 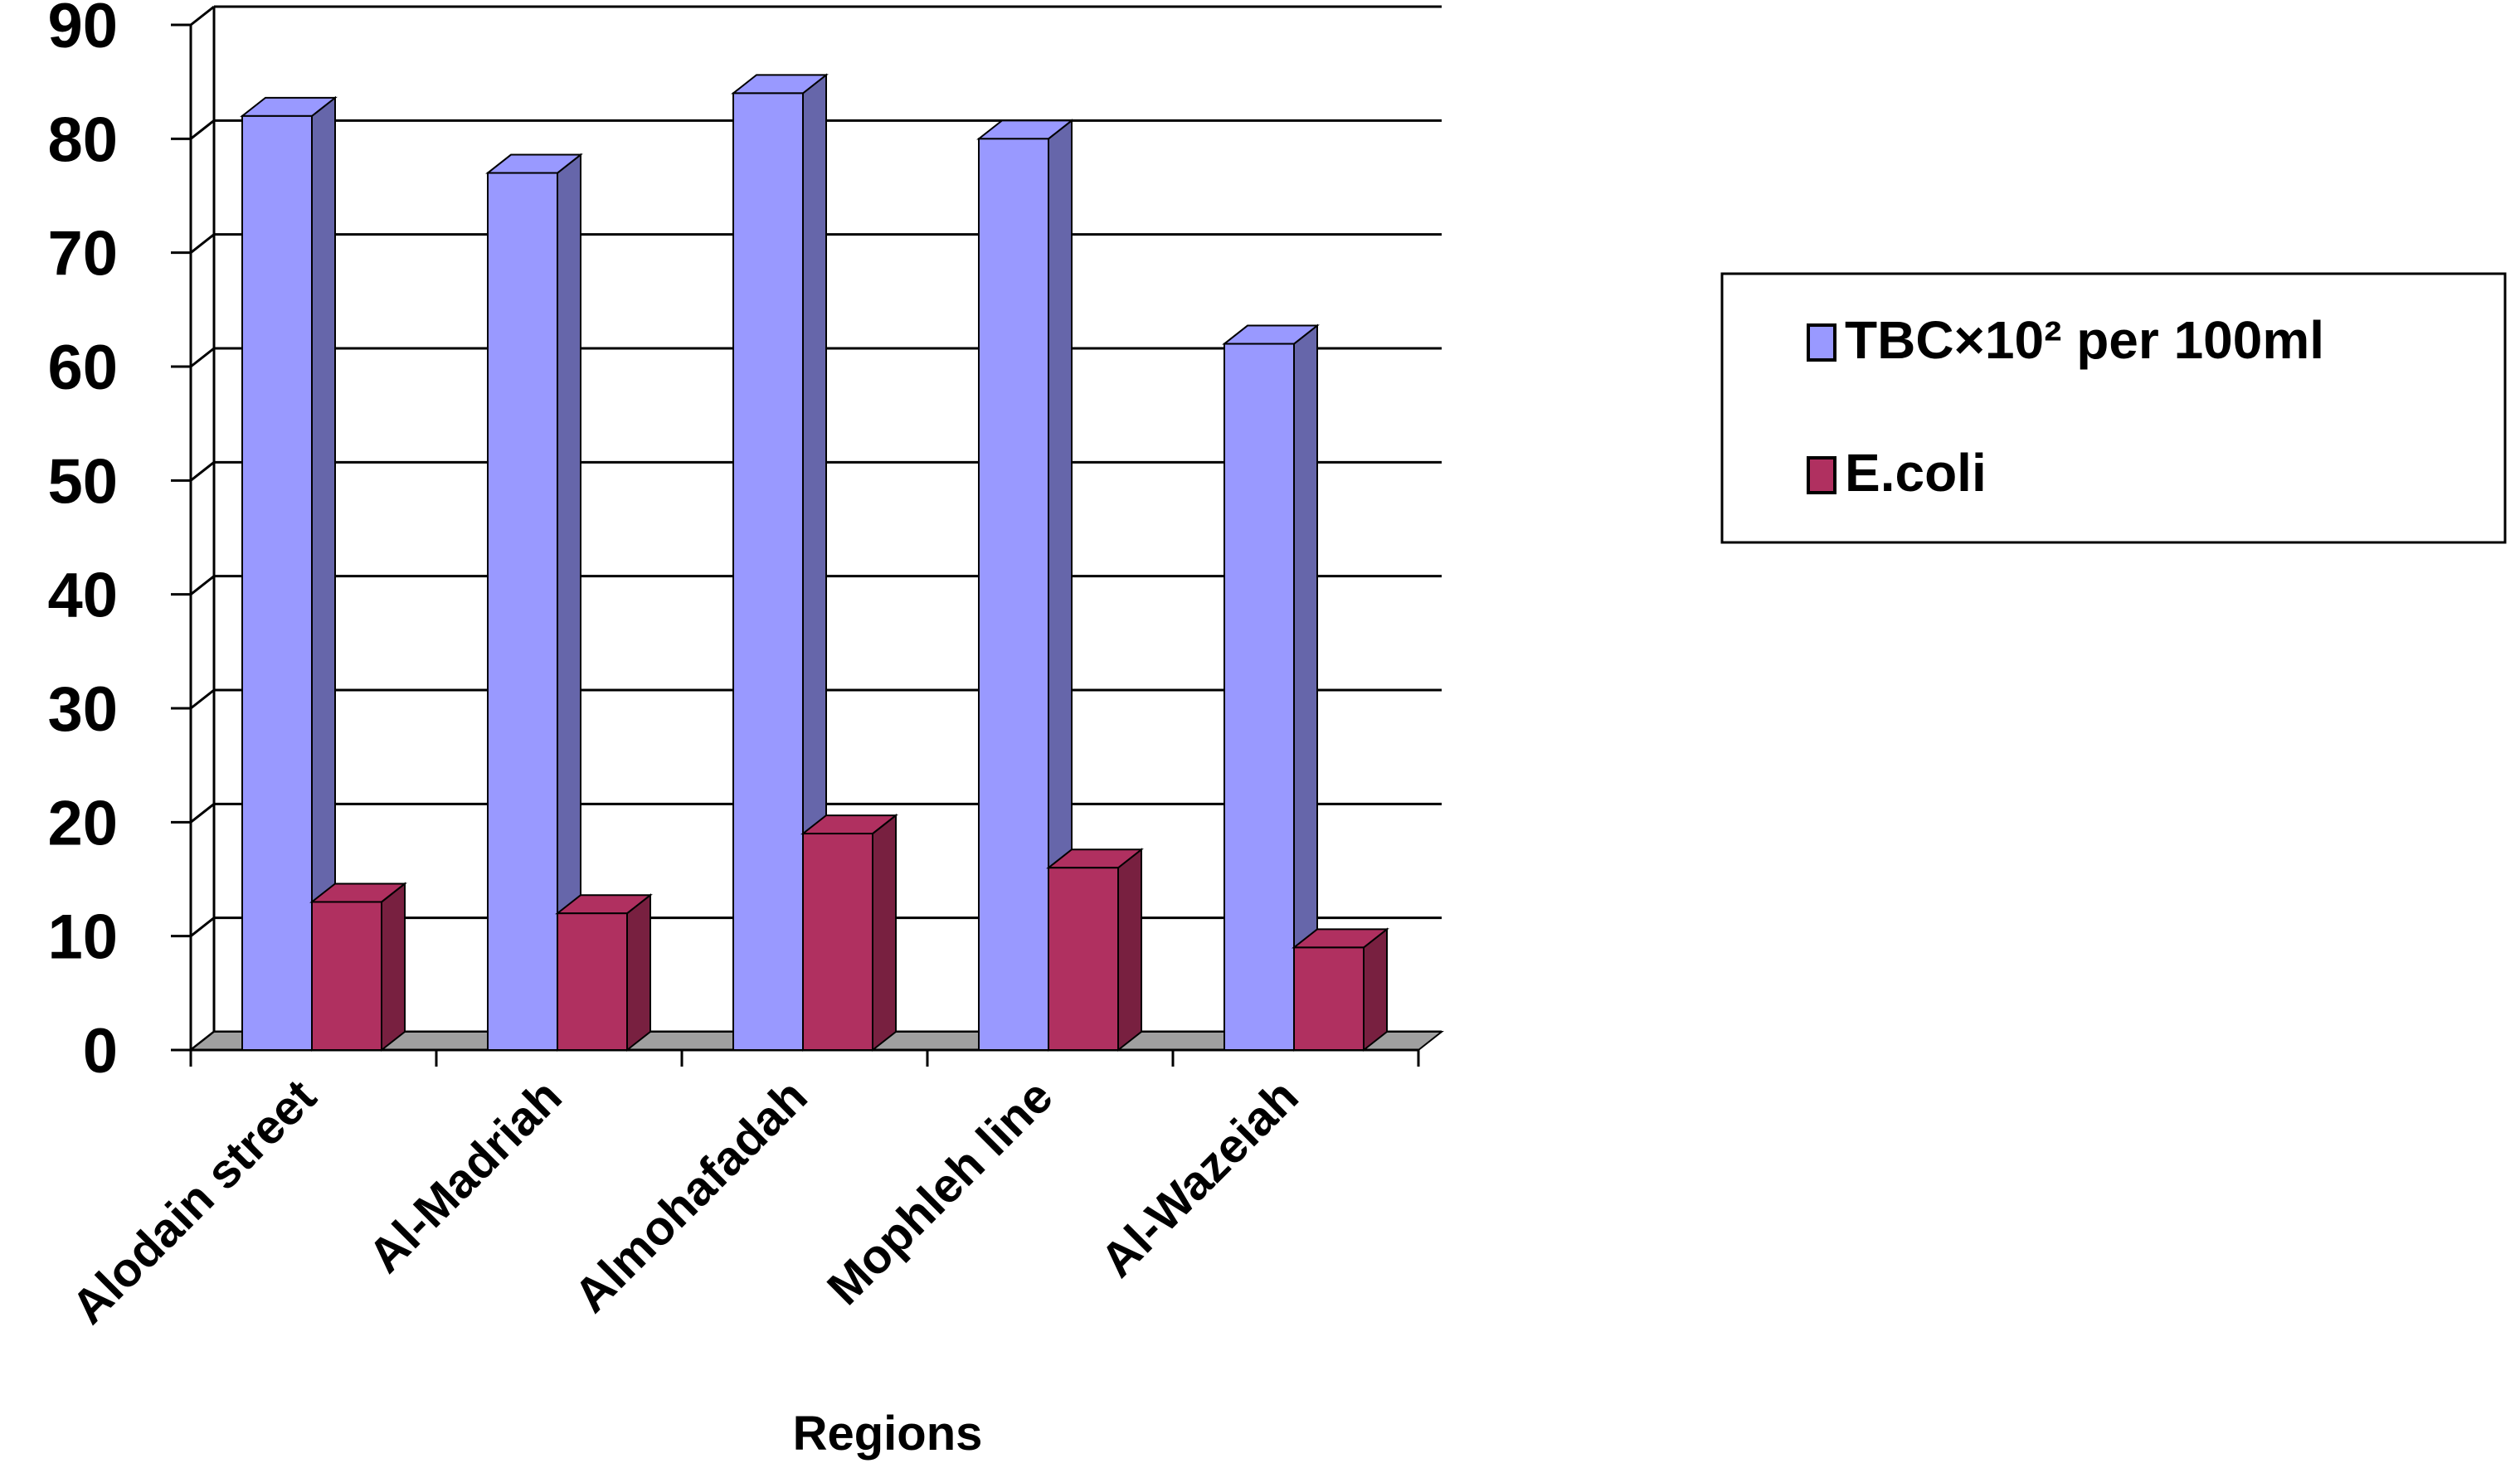 What do you see at coordinates (82, 140) in the screenshot?
I see `y-tick-label: 80` at bounding box center [82, 140].